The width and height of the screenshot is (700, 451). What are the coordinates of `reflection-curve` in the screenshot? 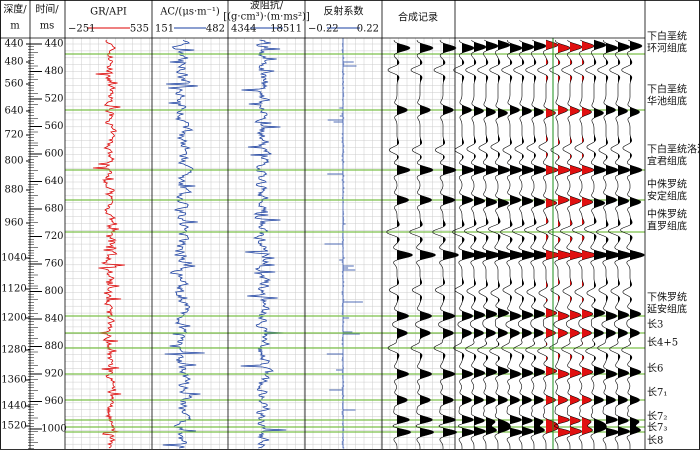 It's located at (343, 243).